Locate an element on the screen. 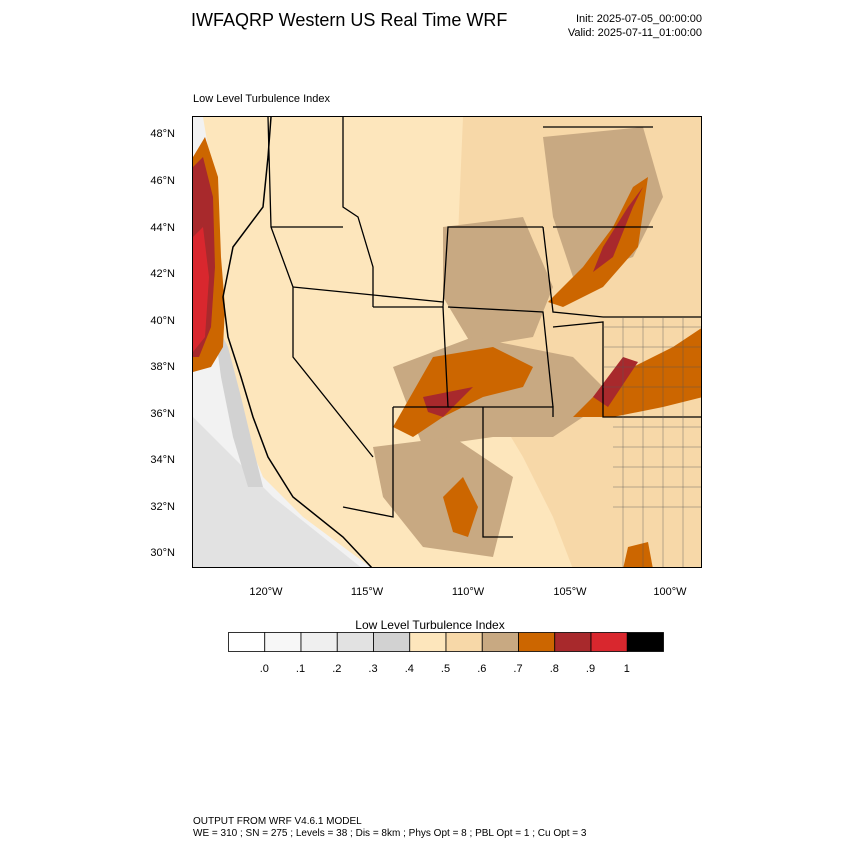 This screenshot has height=850, width=850. lon-label: 115°W is located at coordinates (367, 592).